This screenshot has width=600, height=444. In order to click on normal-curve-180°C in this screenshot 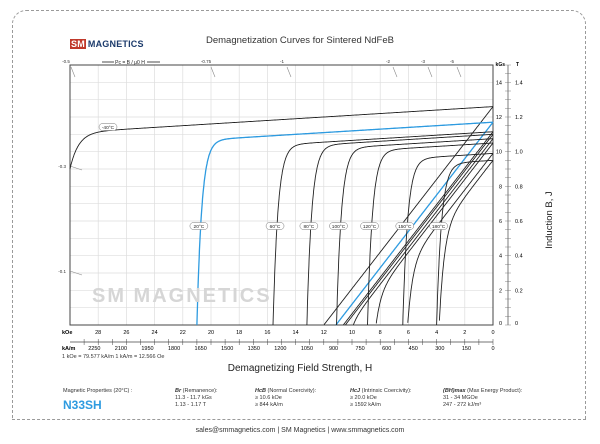, I will do `click(466, 240)`.